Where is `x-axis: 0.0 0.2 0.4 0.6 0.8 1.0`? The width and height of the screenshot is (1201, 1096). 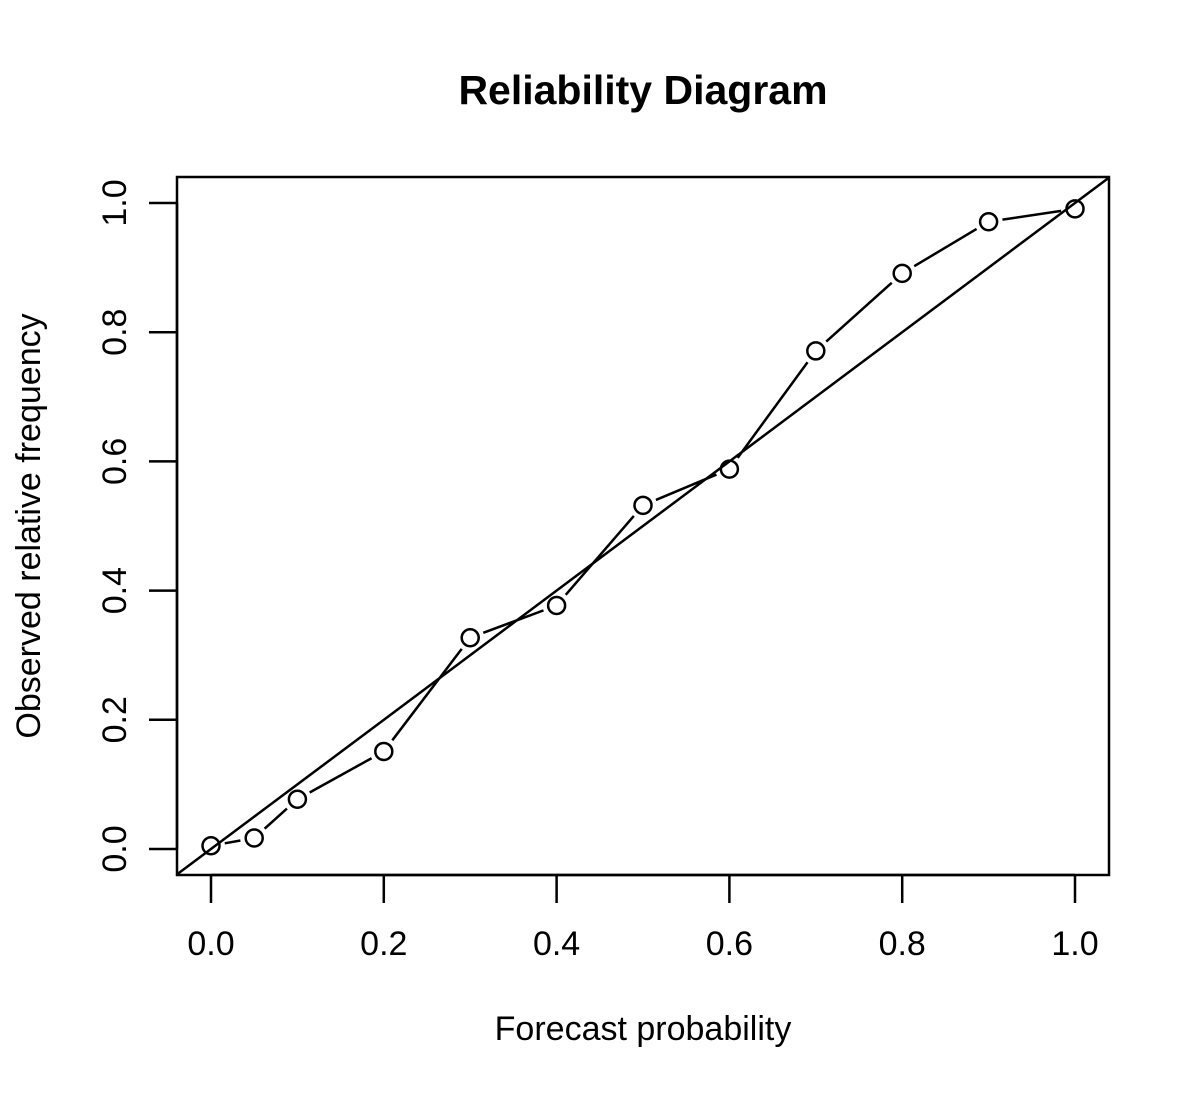
x-axis: 0.0 0.2 0.4 0.6 0.8 1.0 is located at coordinates (643, 918).